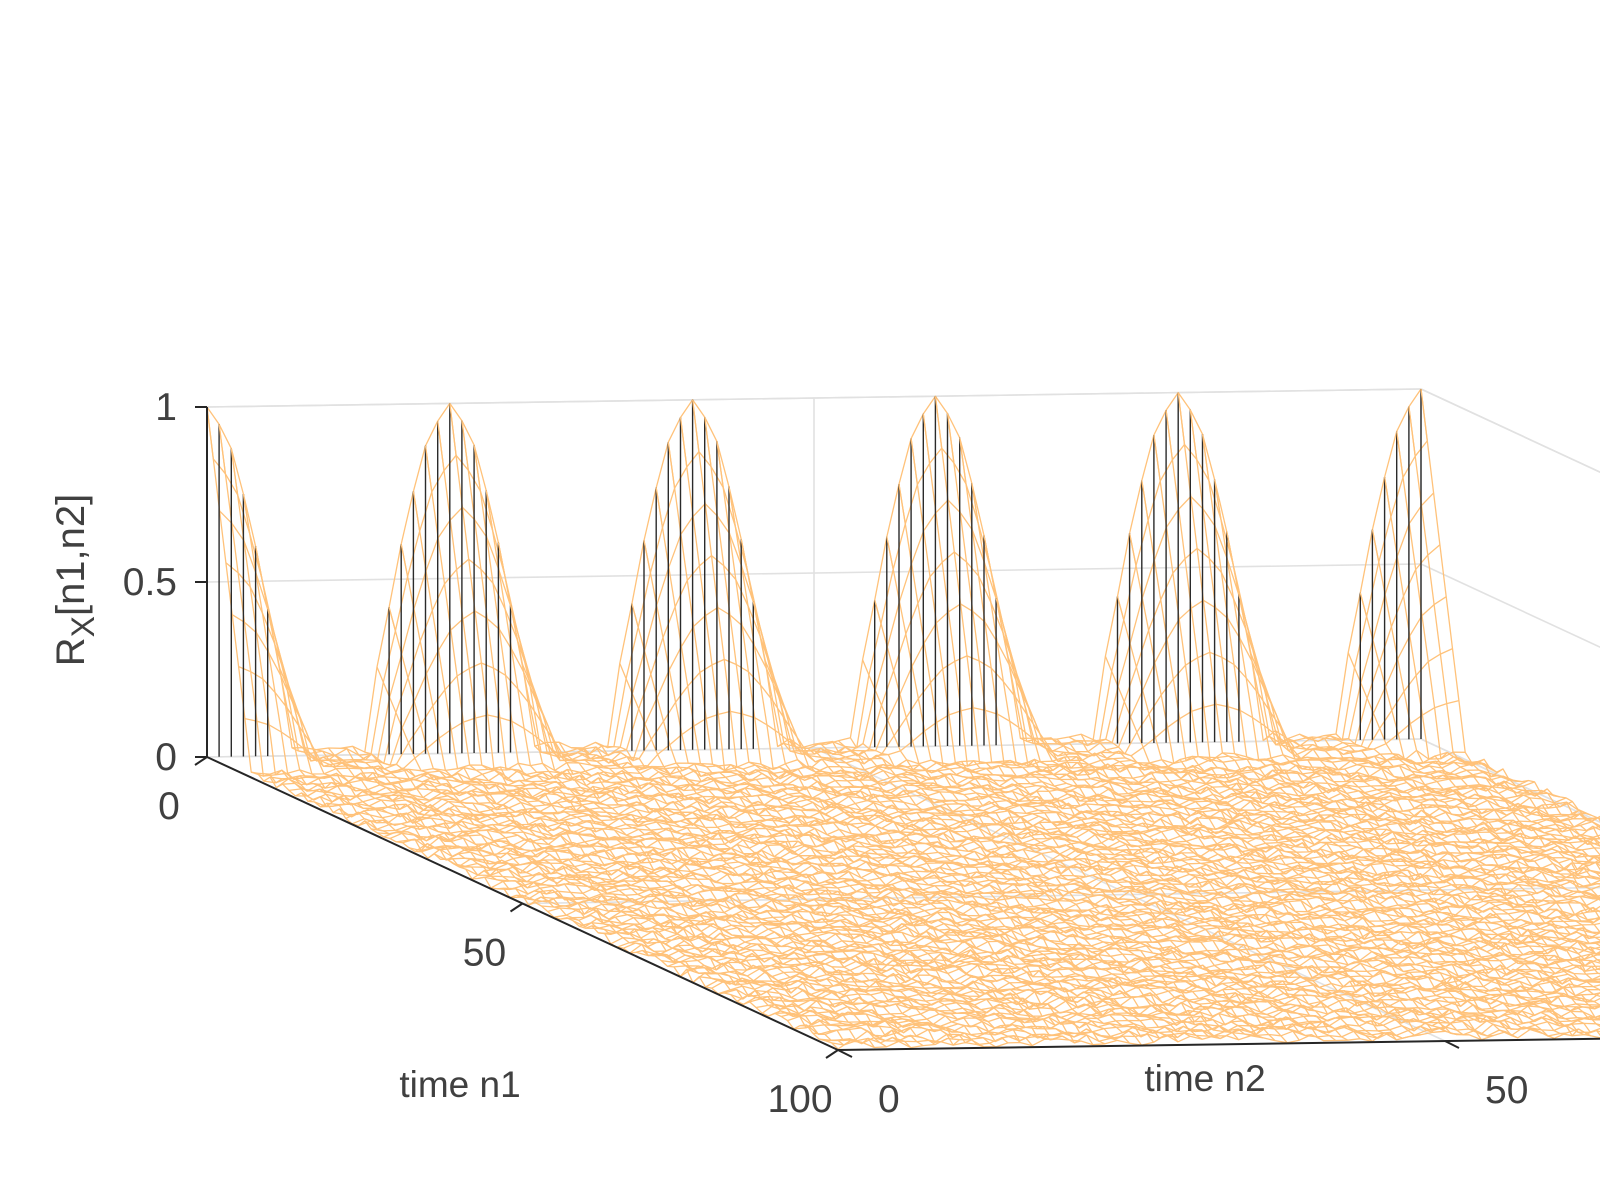  Describe the element at coordinates (889, 1099) in the screenshot. I see `y-tick-label: 0` at that location.